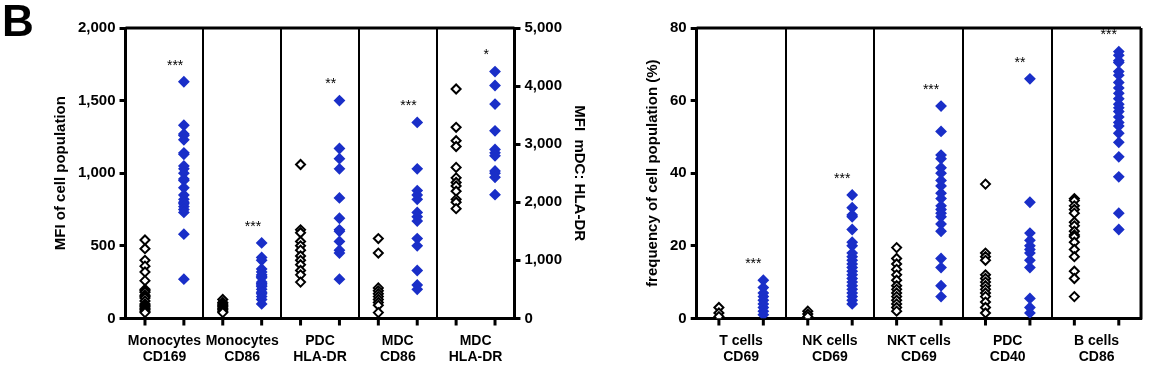 The height and width of the screenshot is (382, 1163). I want to click on y2-tick-label: 2,000, so click(543, 201).